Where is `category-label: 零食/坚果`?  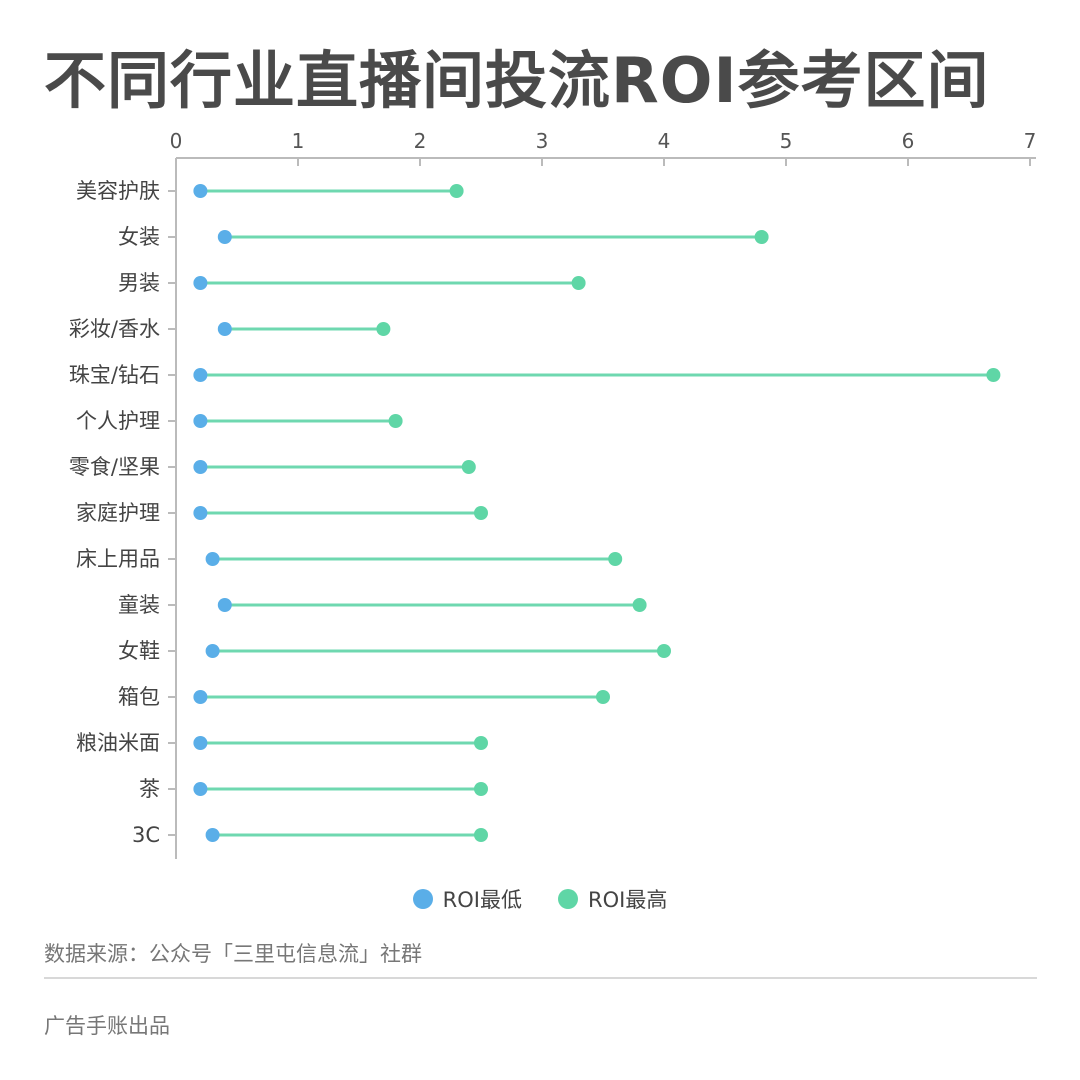
category-label: 零食/坚果 is located at coordinates (114, 467).